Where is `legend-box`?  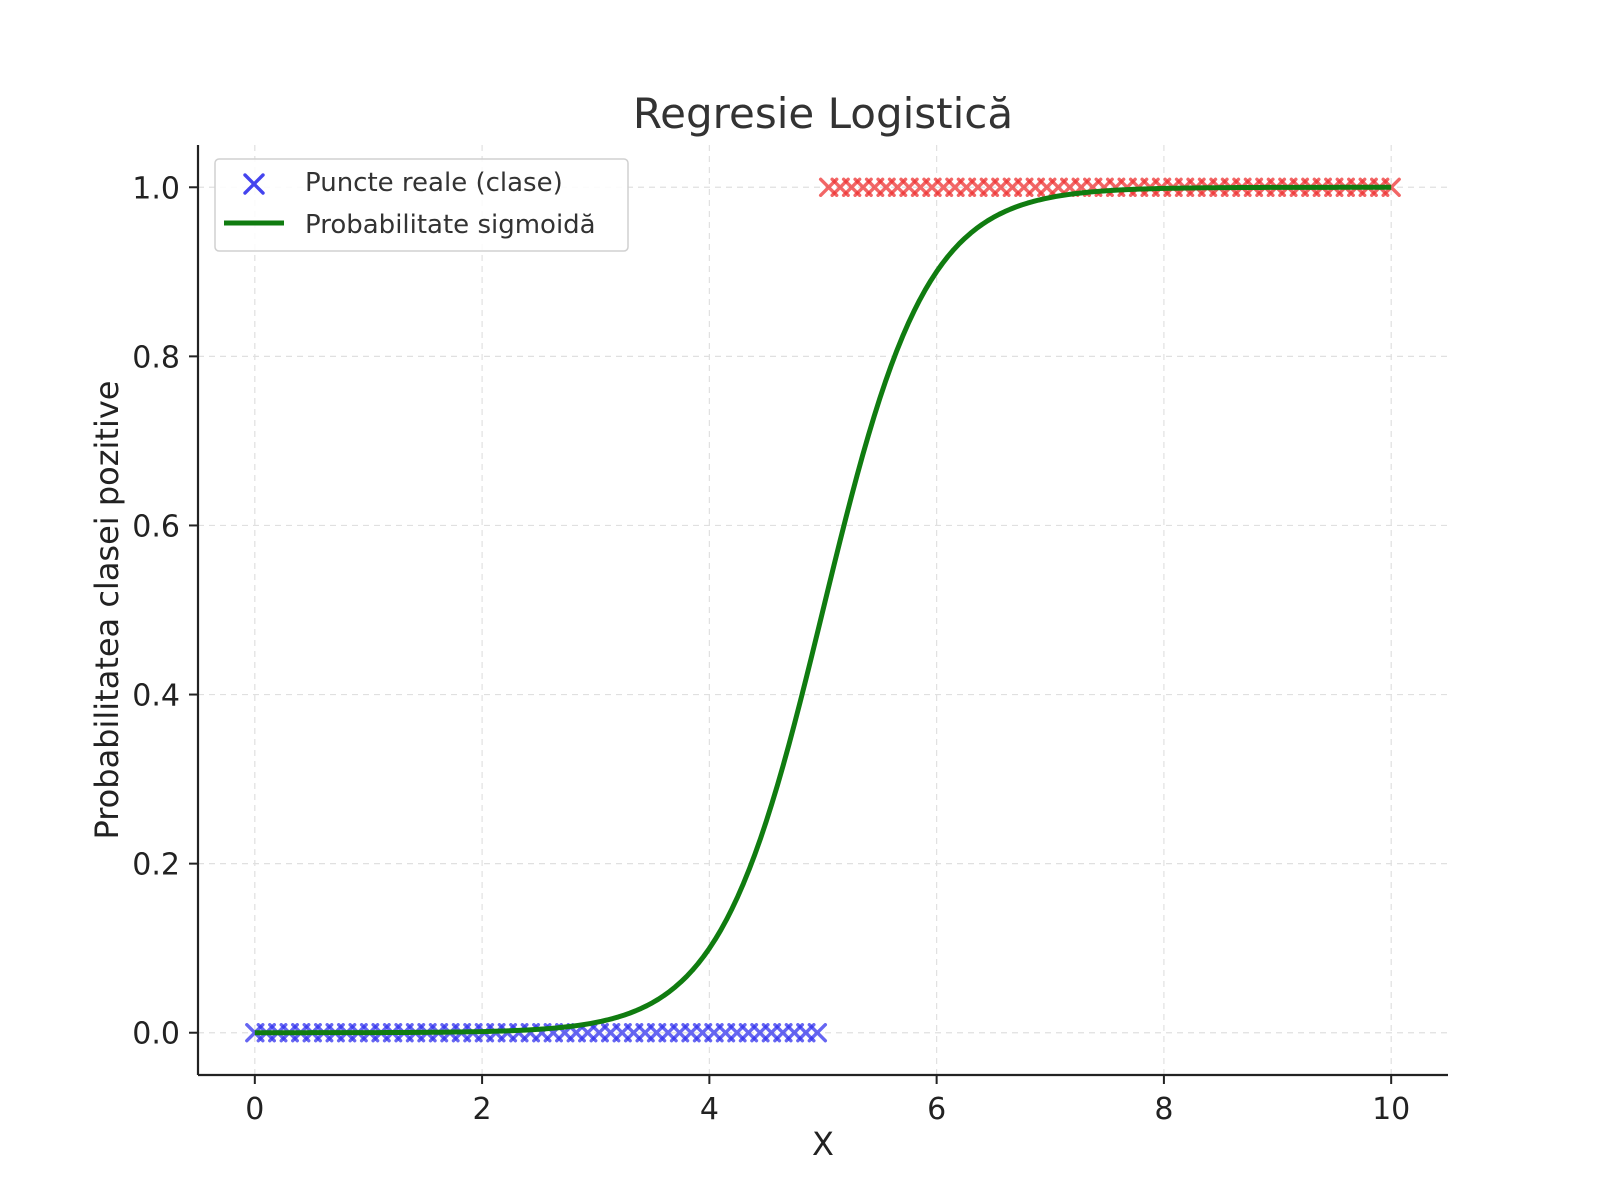
legend-box is located at coordinates (421, 205).